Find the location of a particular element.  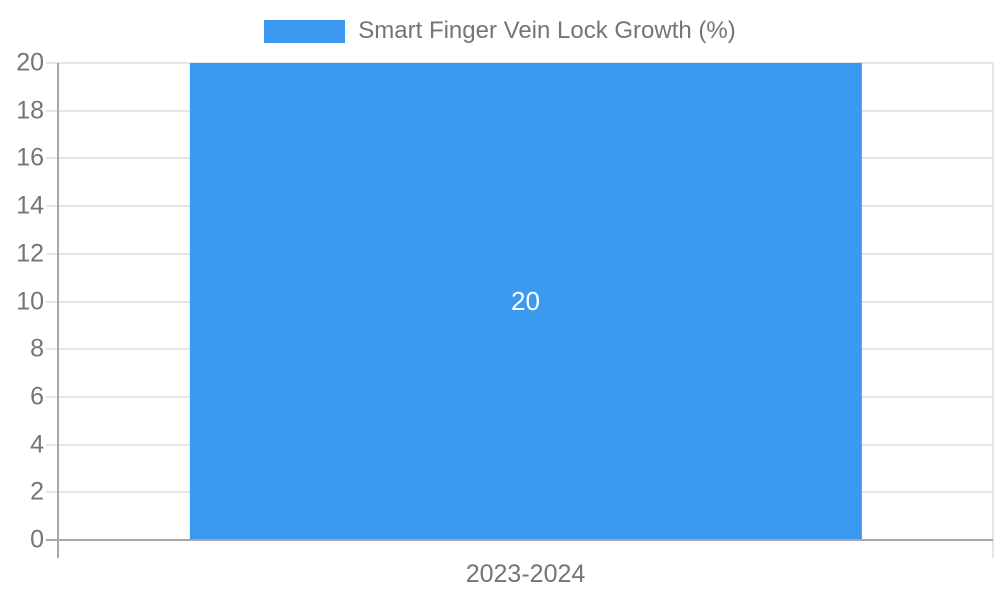

y-tick-label: 14 is located at coordinates (30, 205).